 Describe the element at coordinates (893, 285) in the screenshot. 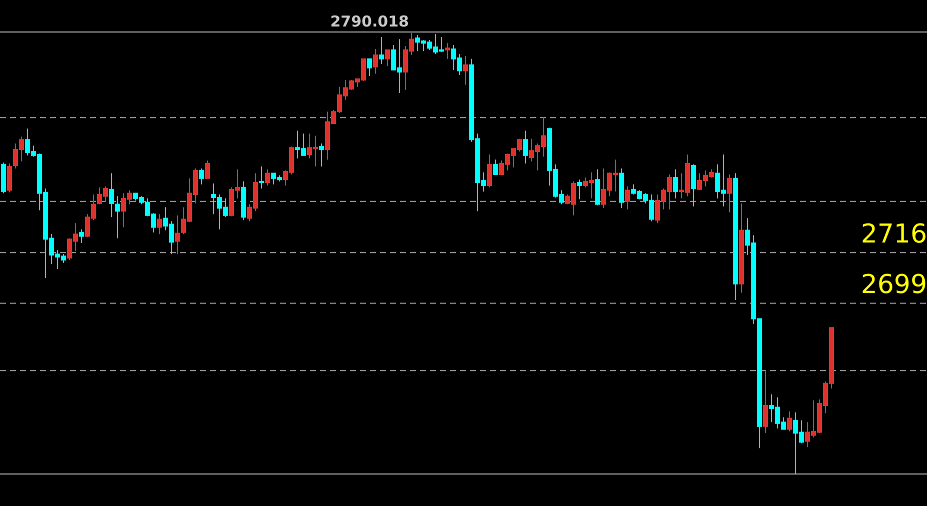

I see `y-tick-label: 2699` at that location.